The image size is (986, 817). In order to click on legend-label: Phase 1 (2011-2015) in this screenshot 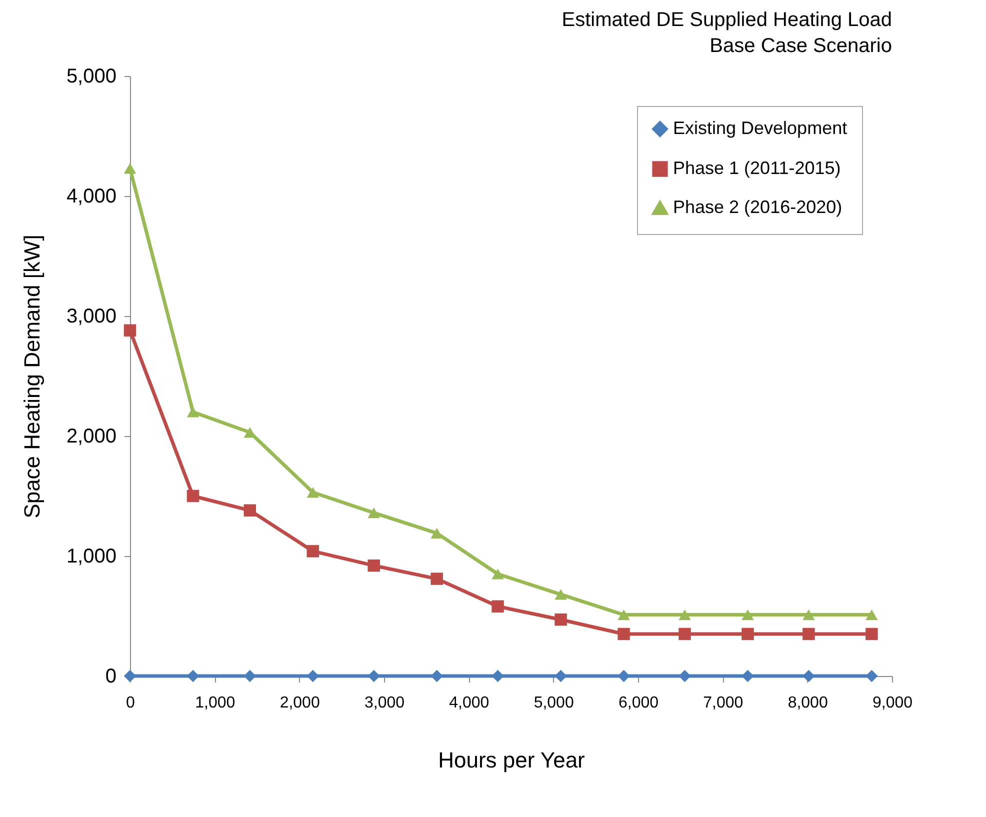, I will do `click(757, 168)`.